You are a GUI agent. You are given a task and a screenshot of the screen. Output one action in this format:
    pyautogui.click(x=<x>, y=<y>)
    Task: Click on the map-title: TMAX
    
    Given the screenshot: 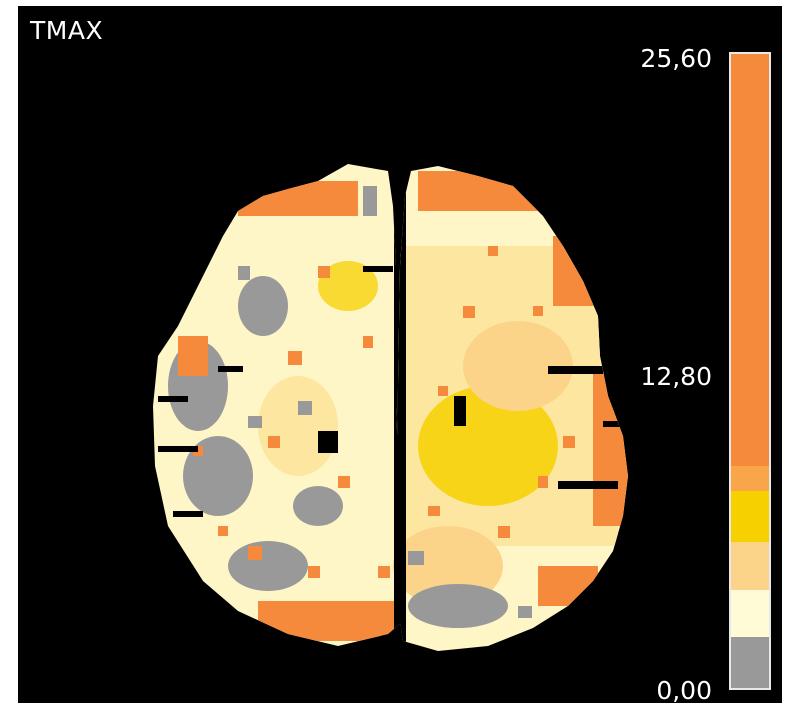 What is the action you would take?
    pyautogui.click(x=67, y=30)
    